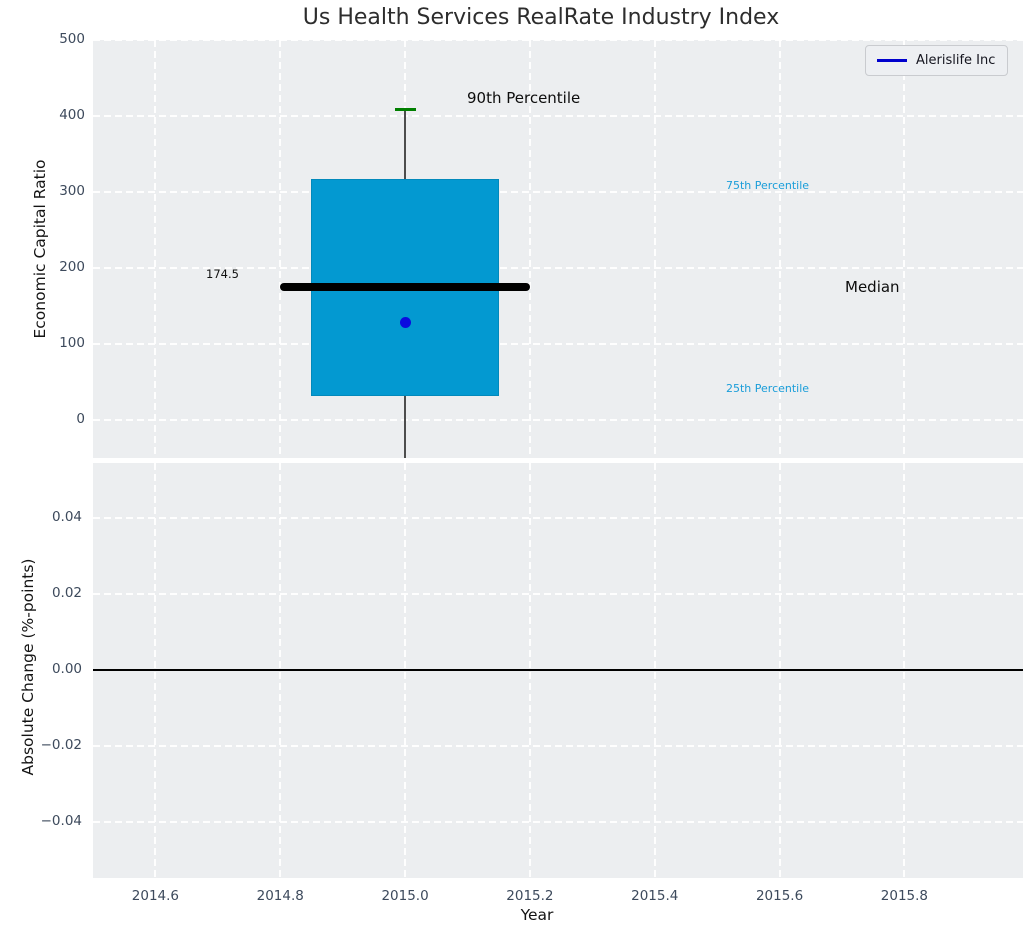 The width and height of the screenshot is (1034, 942). I want to click on legend: Alerislife Inc, so click(937, 60).